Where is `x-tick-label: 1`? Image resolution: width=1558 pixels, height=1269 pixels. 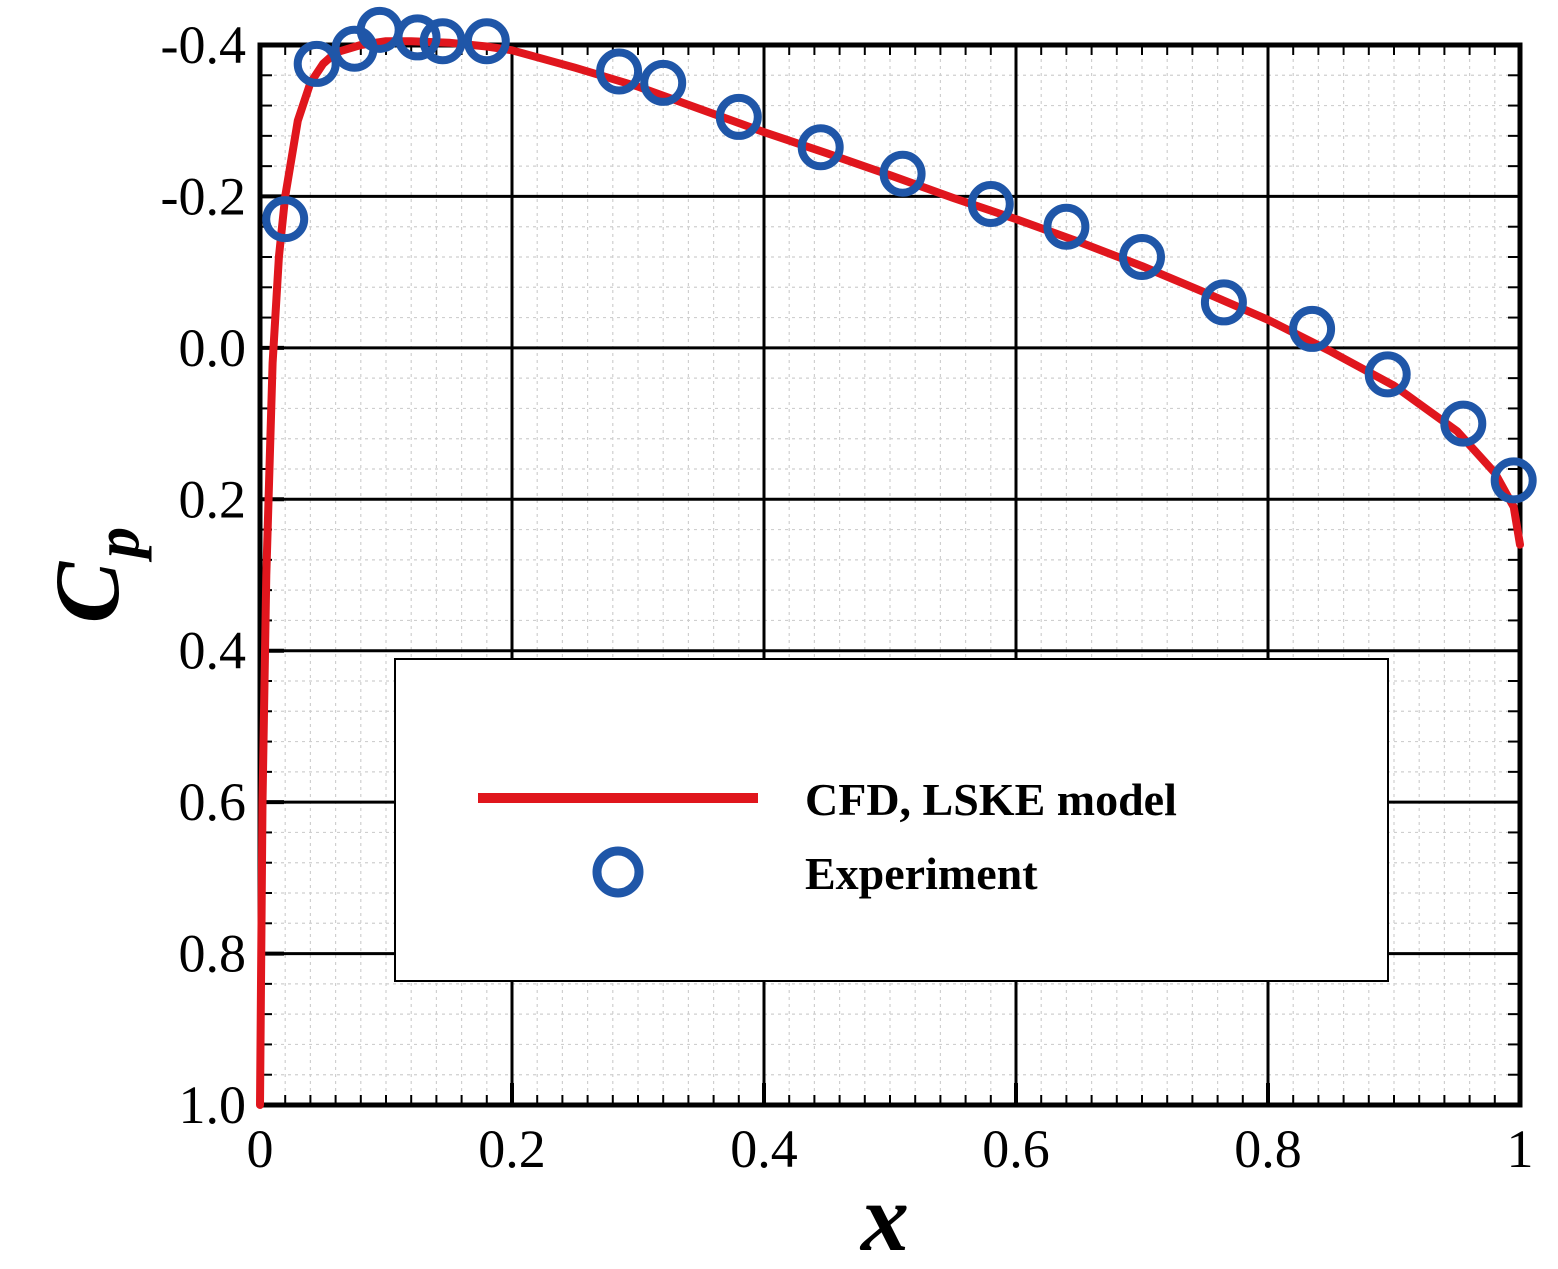
x-tick-label: 1 is located at coordinates (1520, 1149).